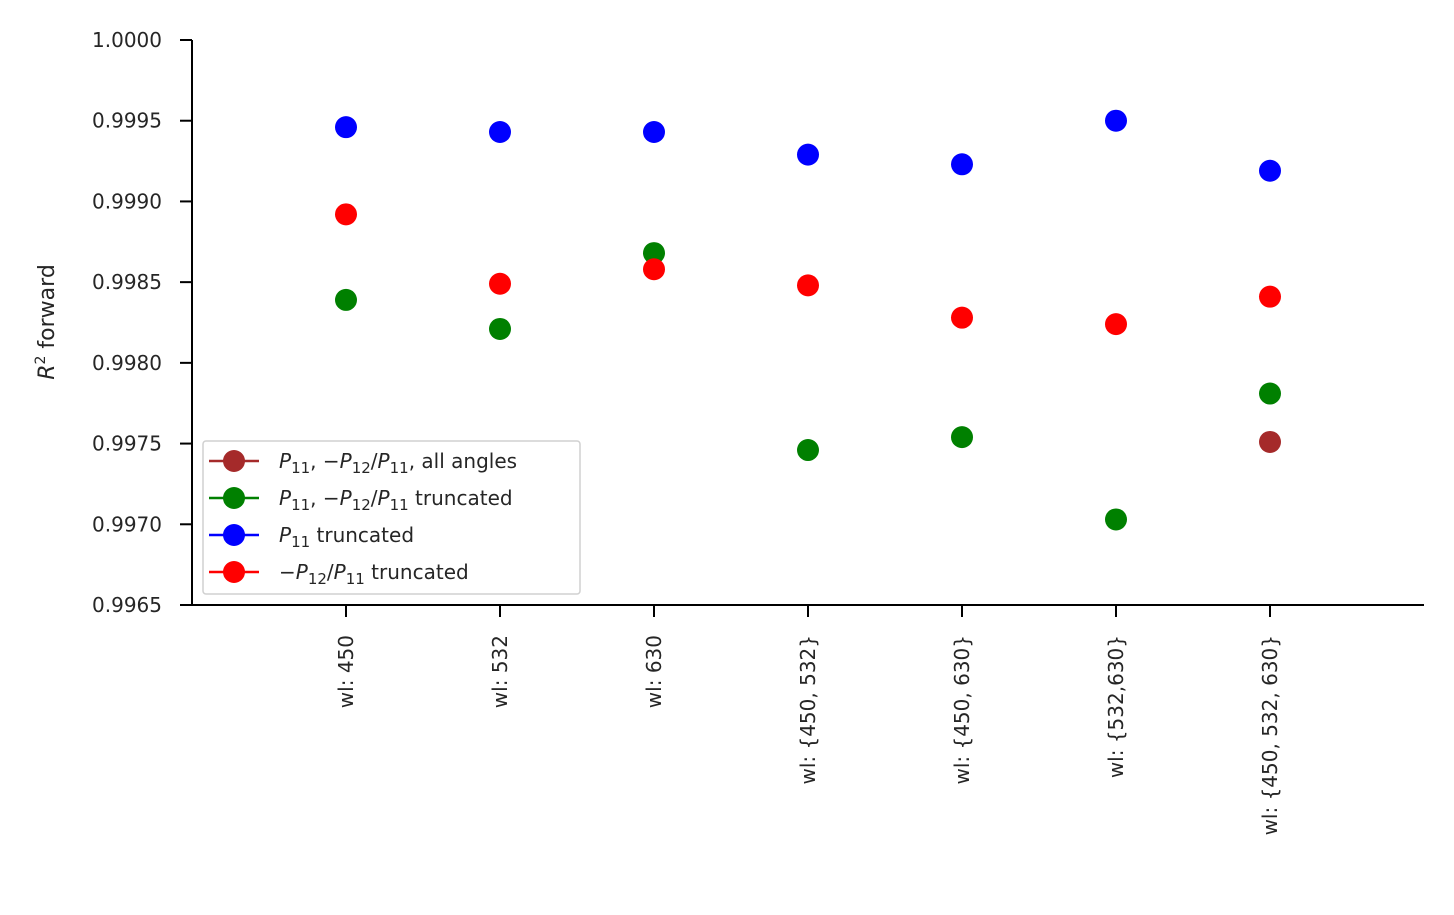 The image size is (1454, 915). Describe the element at coordinates (127, 444) in the screenshot. I see `y-tick-label: 0.9975` at that location.